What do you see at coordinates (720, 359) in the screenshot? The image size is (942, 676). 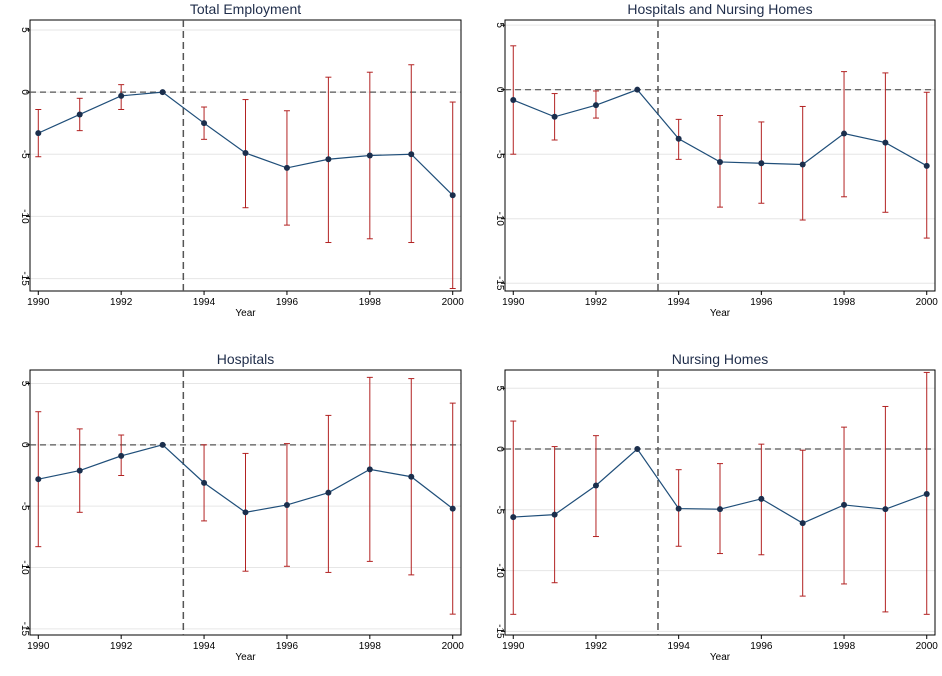 I see `panel-title: Nursing Homes` at bounding box center [720, 359].